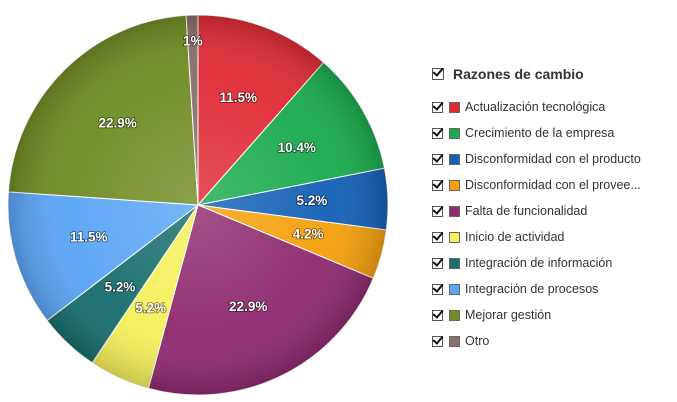 This screenshot has width=677, height=402. I want to click on slice-data-label: 1%, so click(193, 40).